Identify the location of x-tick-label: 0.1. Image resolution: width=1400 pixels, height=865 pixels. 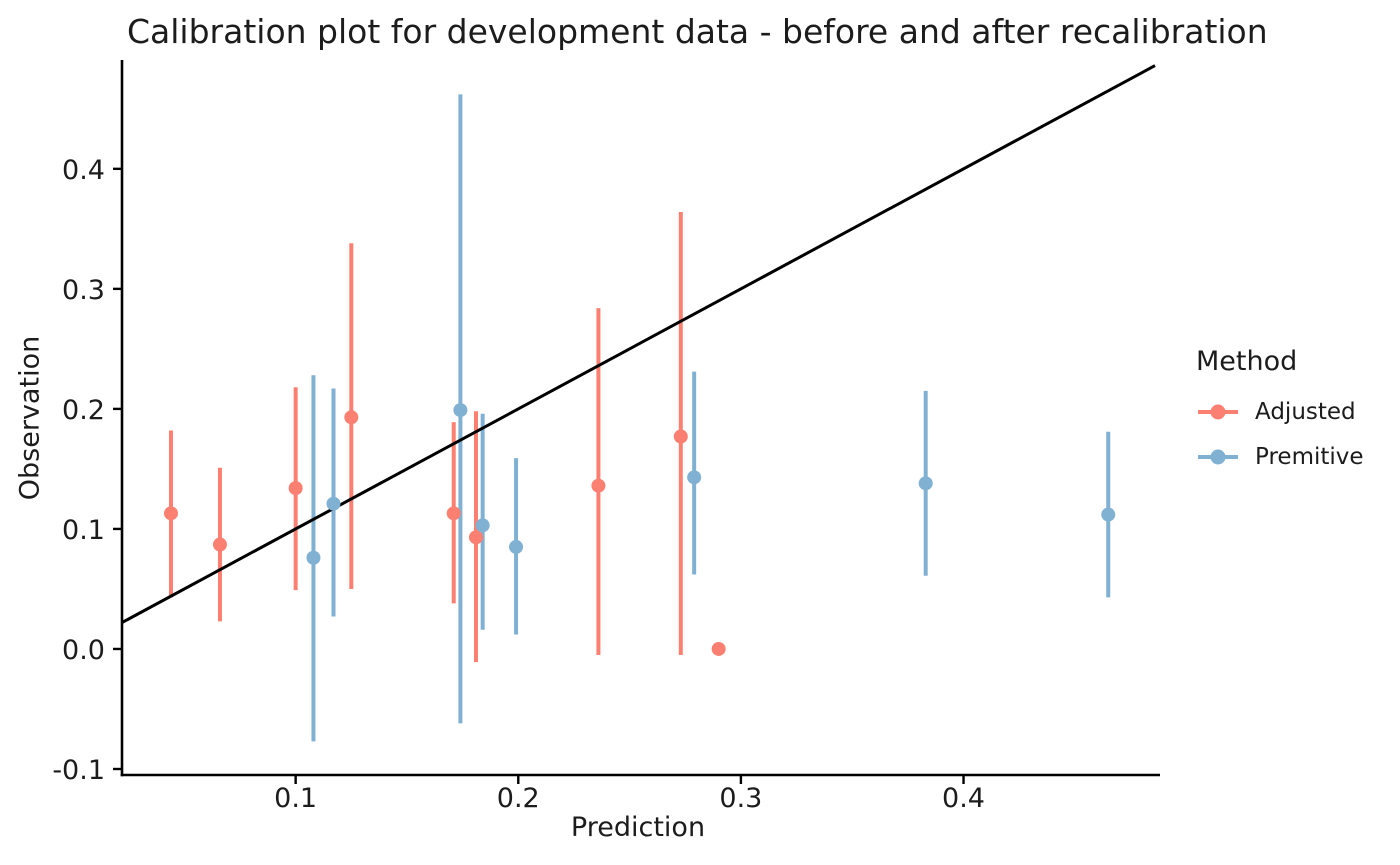
(295, 798).